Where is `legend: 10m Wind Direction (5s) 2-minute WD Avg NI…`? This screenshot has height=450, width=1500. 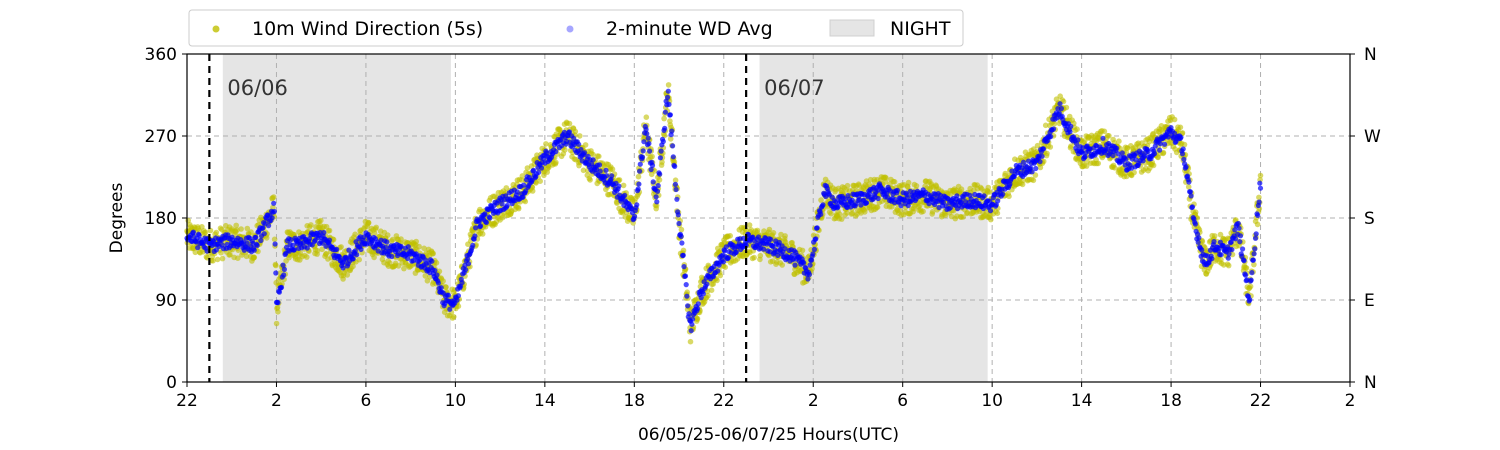
legend: 10m Wind Direction (5s) 2-minute WD Avg NI… is located at coordinates (576, 28).